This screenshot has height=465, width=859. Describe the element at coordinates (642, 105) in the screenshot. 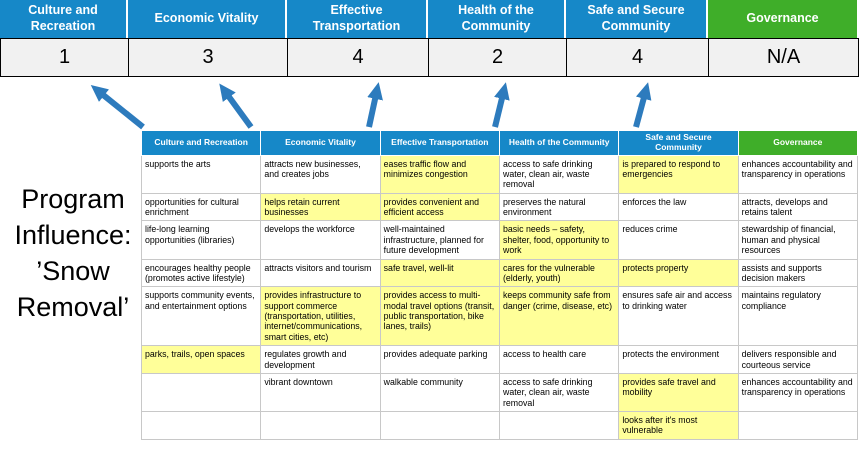

I see `arrow-icon-safe-secure` at that location.